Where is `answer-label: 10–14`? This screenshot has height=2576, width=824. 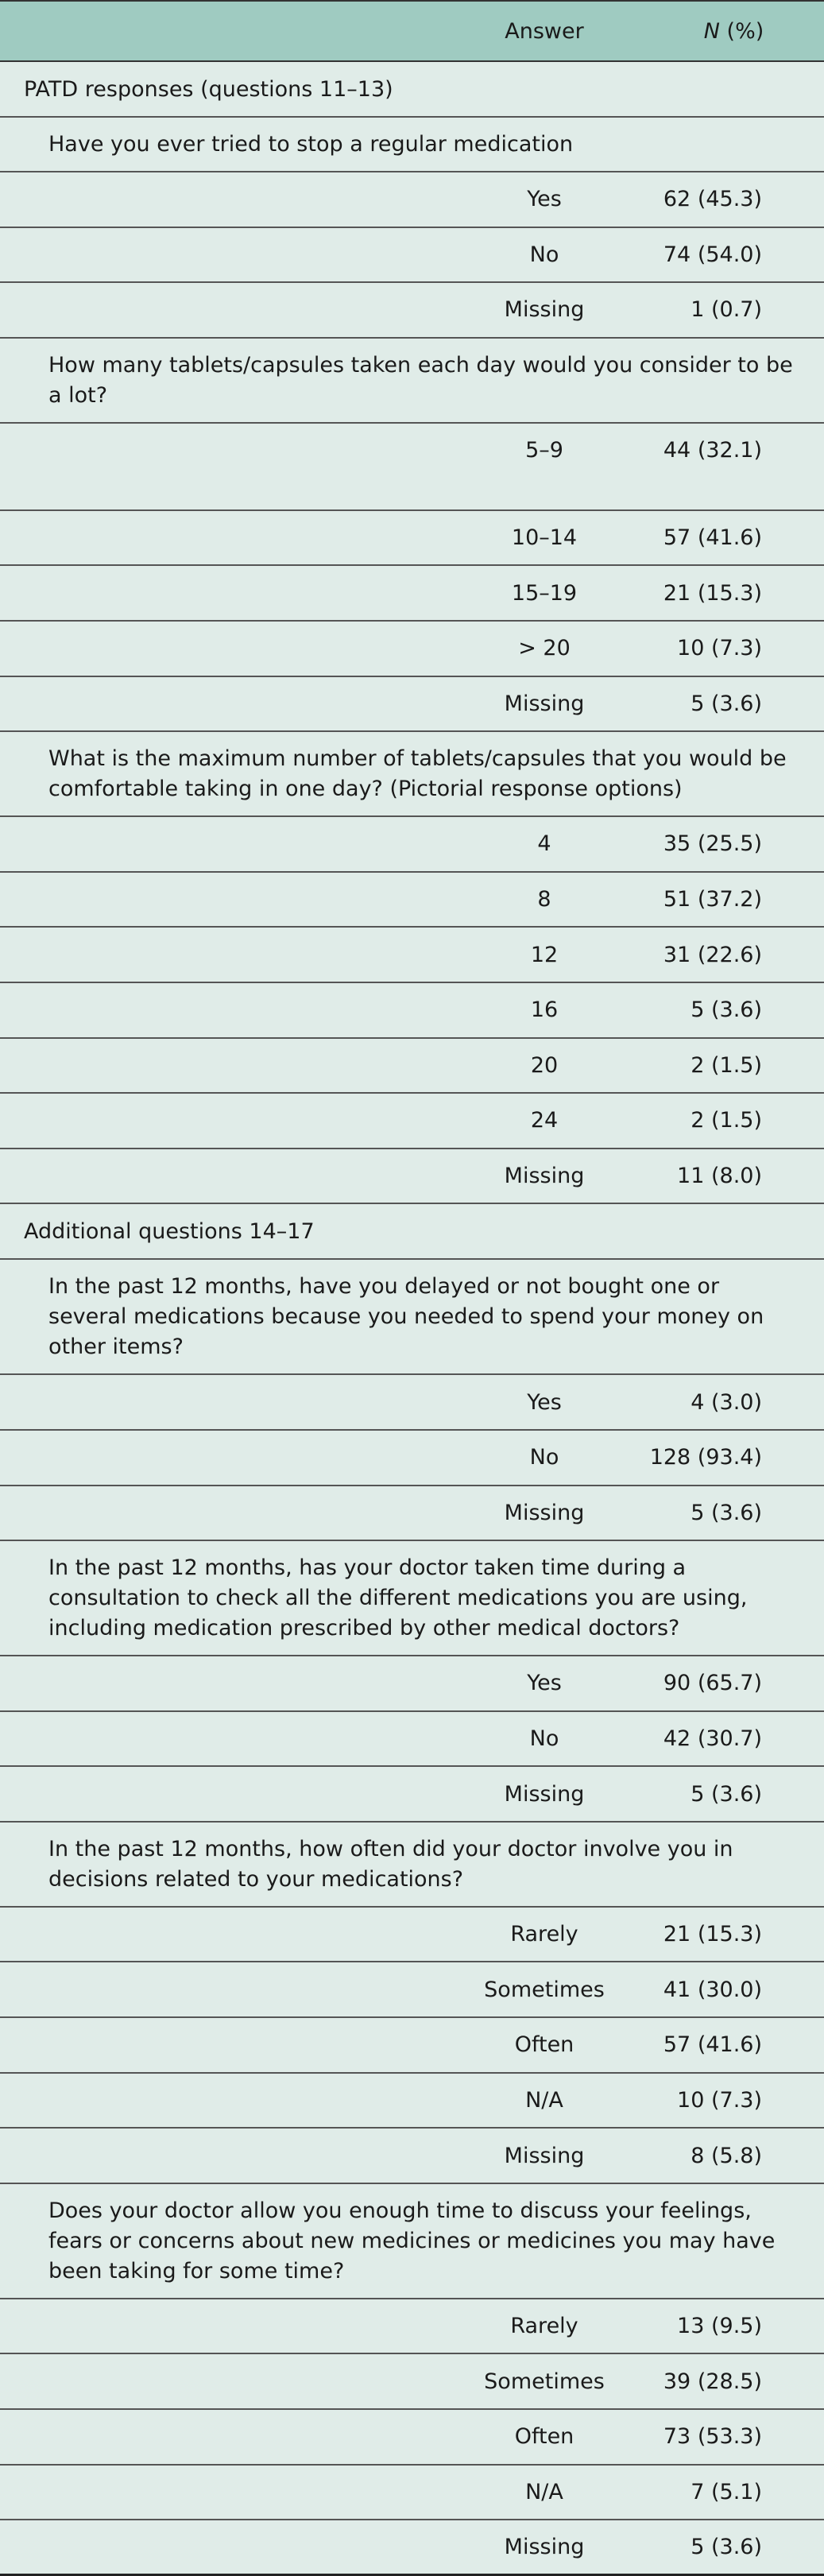
answer-label: 10–14 is located at coordinates (544, 538).